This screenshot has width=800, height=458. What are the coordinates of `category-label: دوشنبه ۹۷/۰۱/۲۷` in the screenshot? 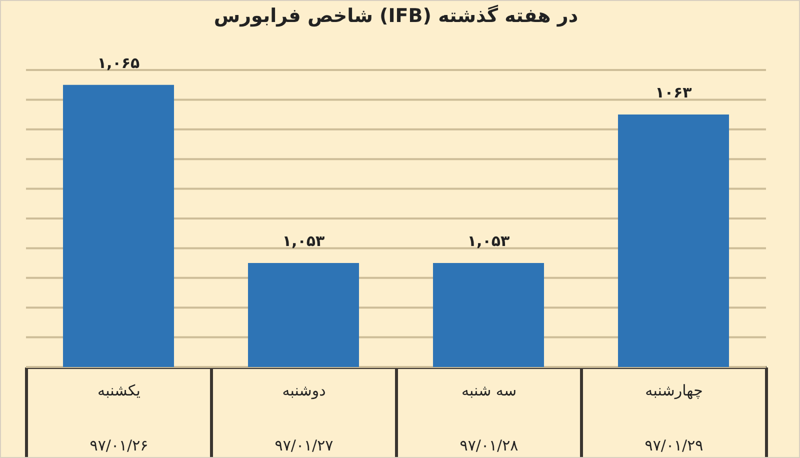 It's located at (304, 418).